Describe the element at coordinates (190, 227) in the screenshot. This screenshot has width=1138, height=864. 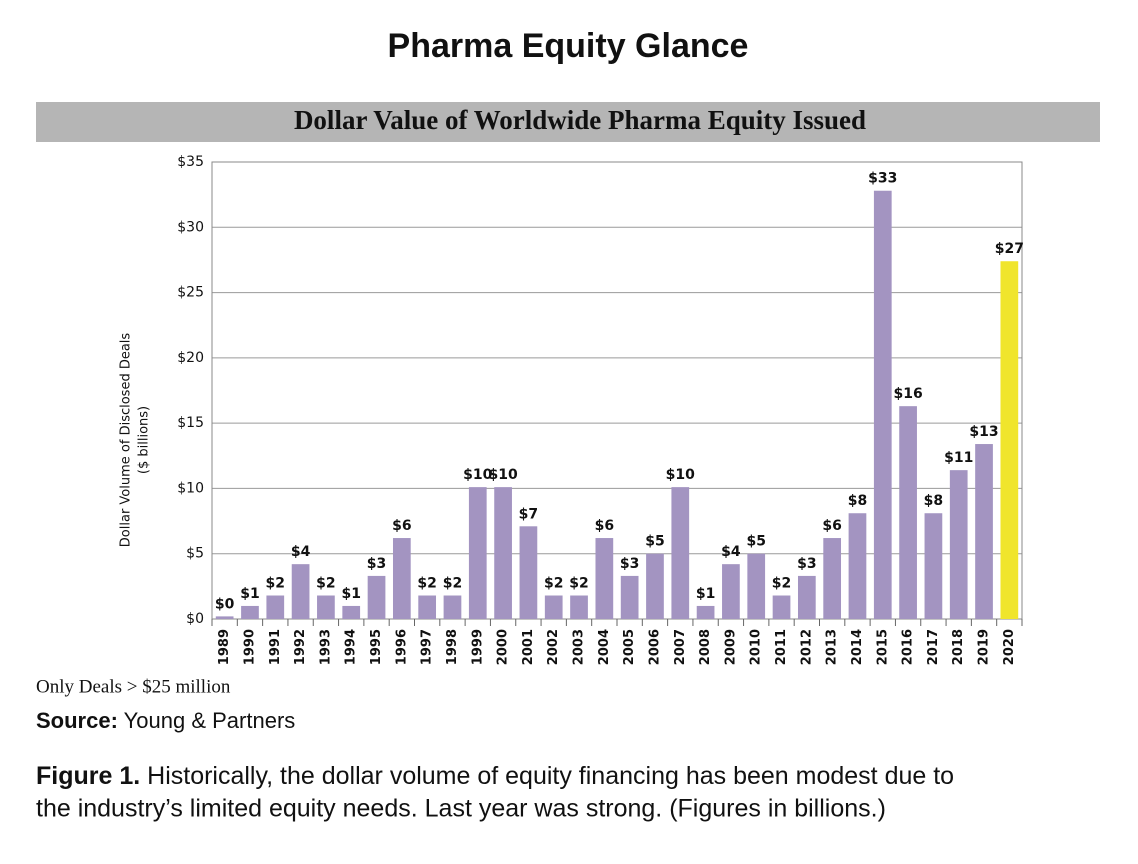
I see `y-tick-label: $30` at that location.